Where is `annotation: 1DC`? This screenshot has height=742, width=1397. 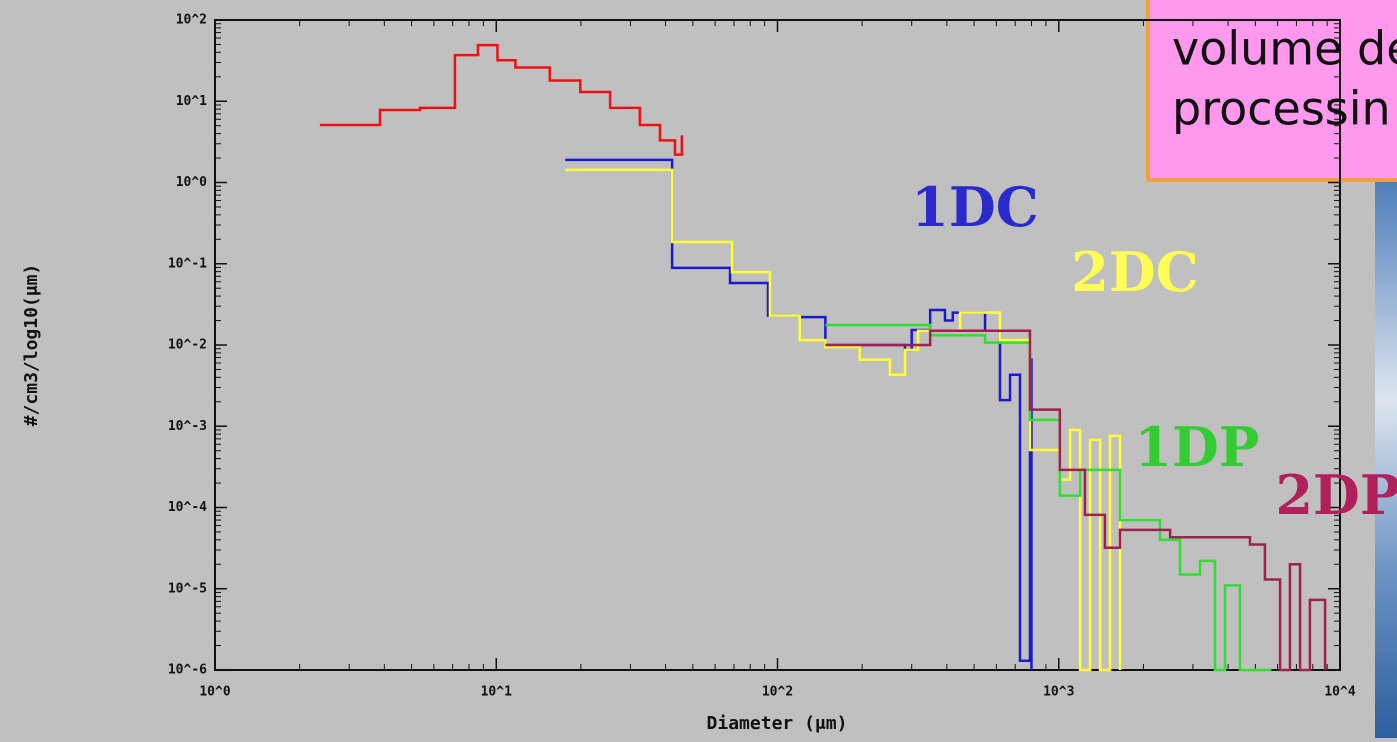
annotation: 1DC is located at coordinates (974, 207).